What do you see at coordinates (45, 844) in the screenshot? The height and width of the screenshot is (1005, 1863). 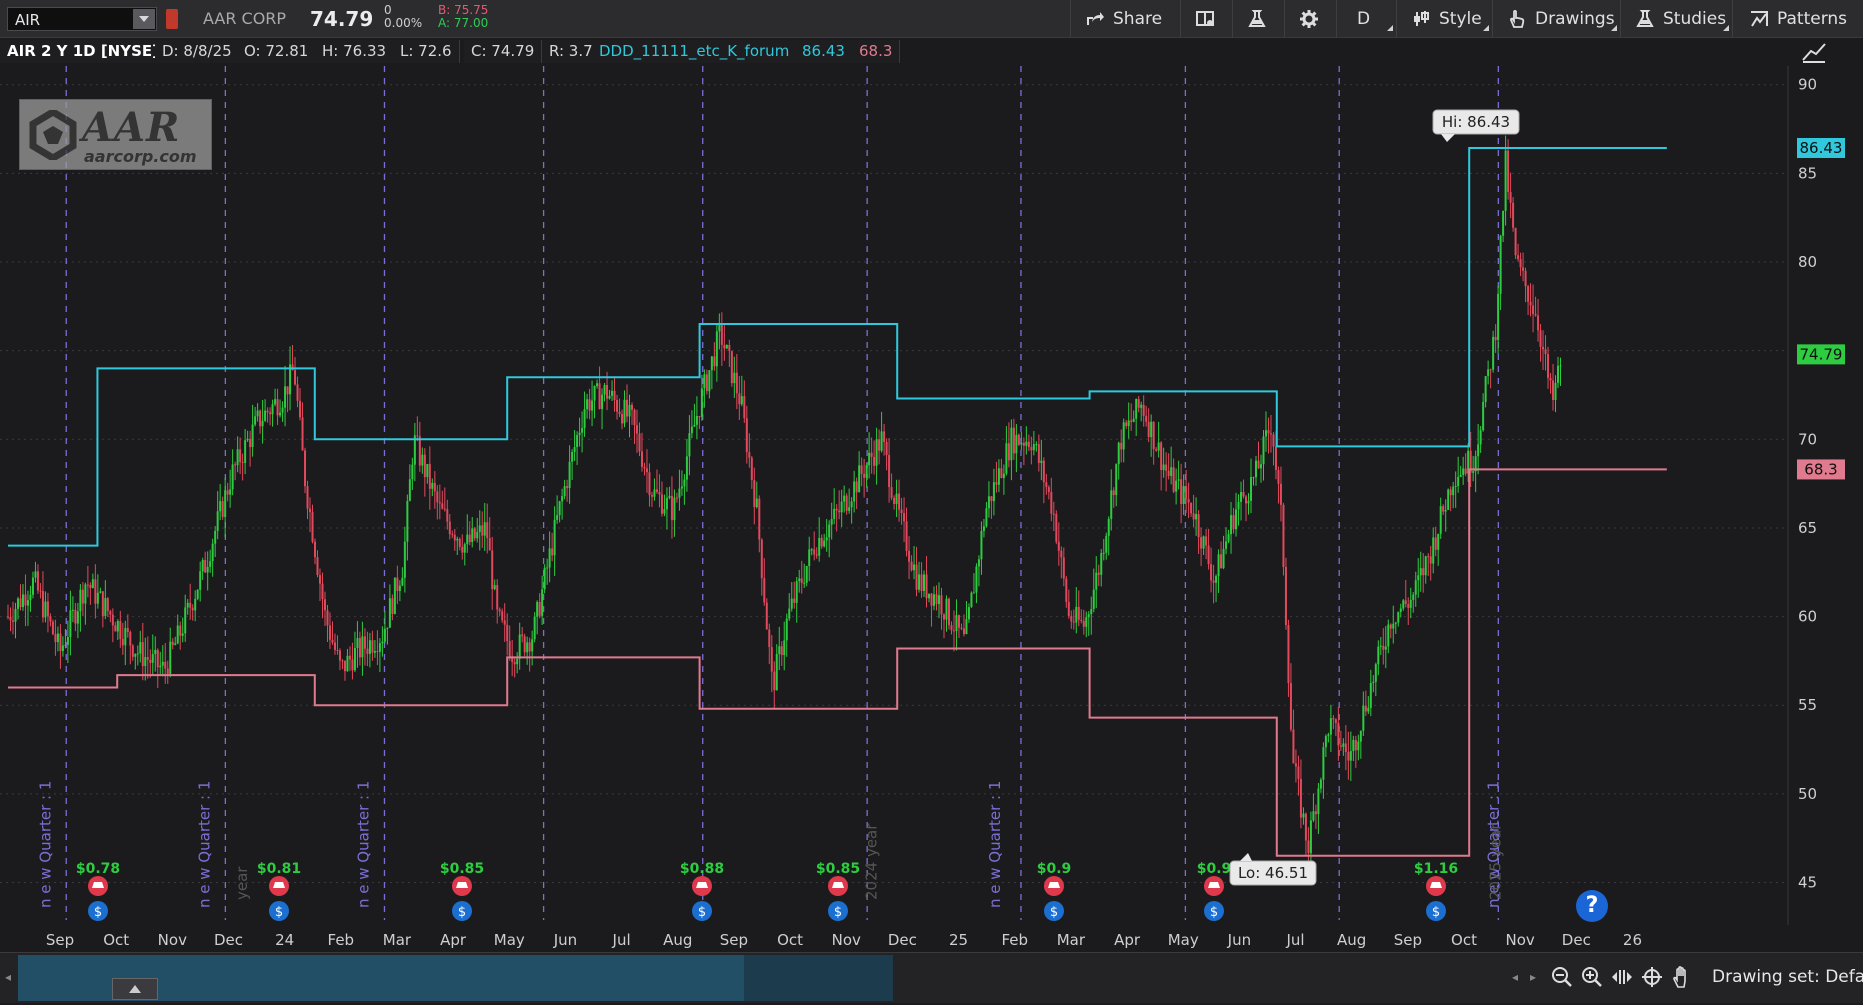 I see `quarter-label: n e w Quarter : 1` at bounding box center [45, 844].